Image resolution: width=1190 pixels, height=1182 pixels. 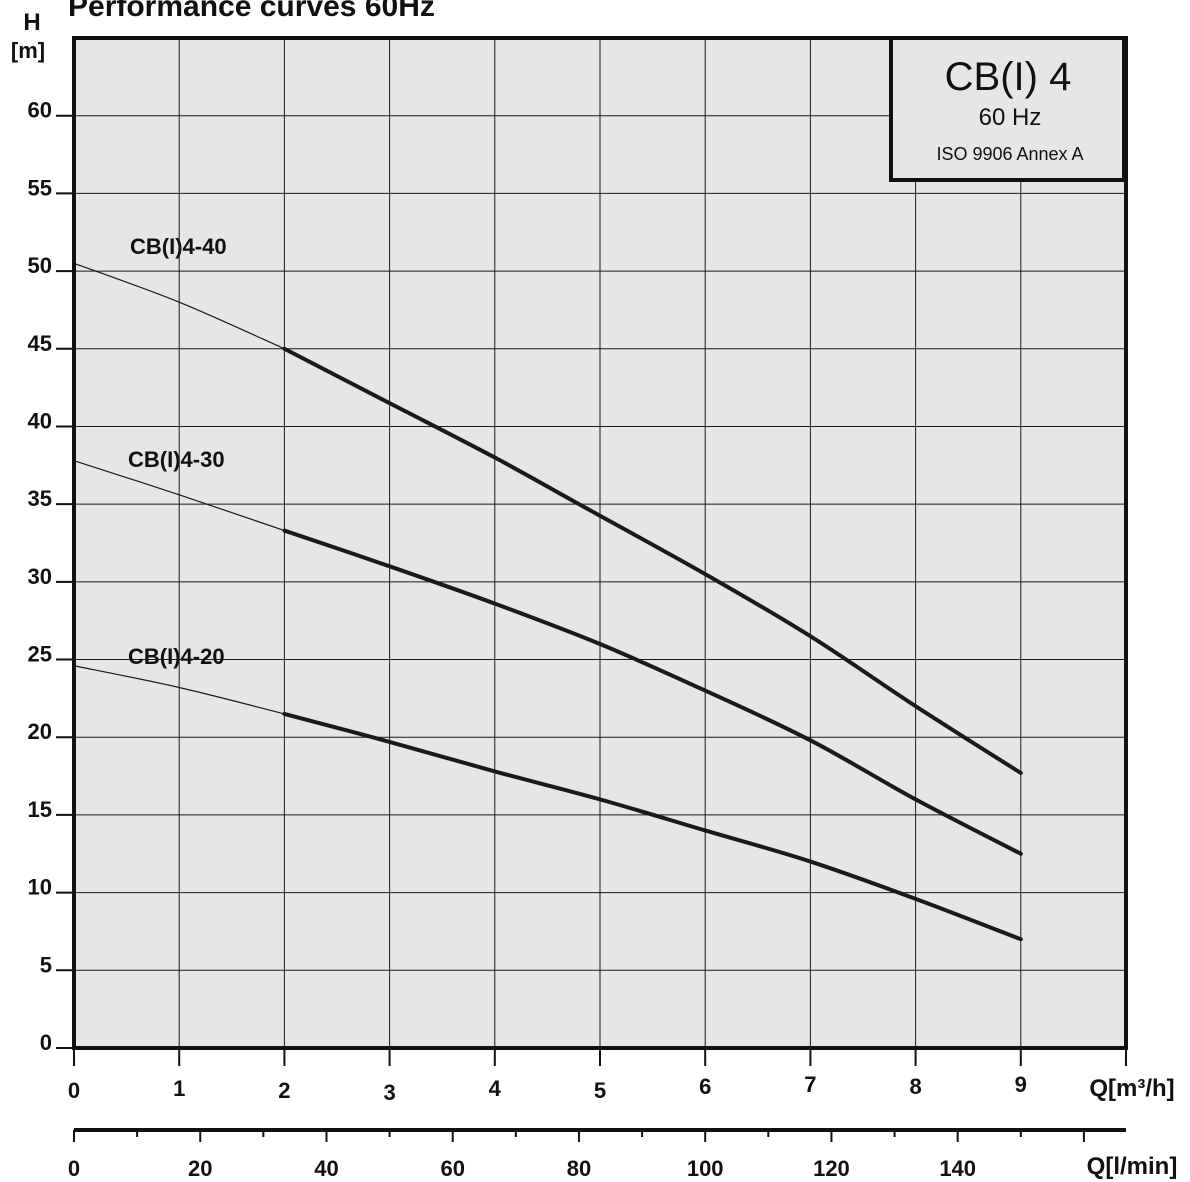 What do you see at coordinates (200, 1168) in the screenshot?
I see `secondary-tick-label: 20` at bounding box center [200, 1168].